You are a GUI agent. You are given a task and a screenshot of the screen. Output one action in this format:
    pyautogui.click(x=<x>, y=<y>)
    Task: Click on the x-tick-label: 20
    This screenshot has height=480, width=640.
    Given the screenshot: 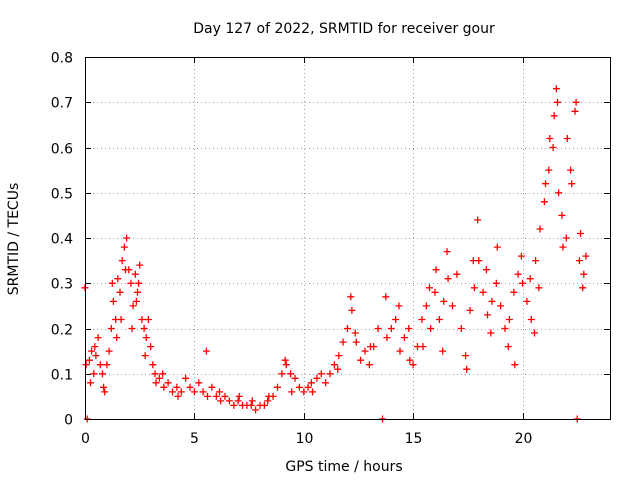 What is the action you would take?
    pyautogui.click(x=524, y=439)
    